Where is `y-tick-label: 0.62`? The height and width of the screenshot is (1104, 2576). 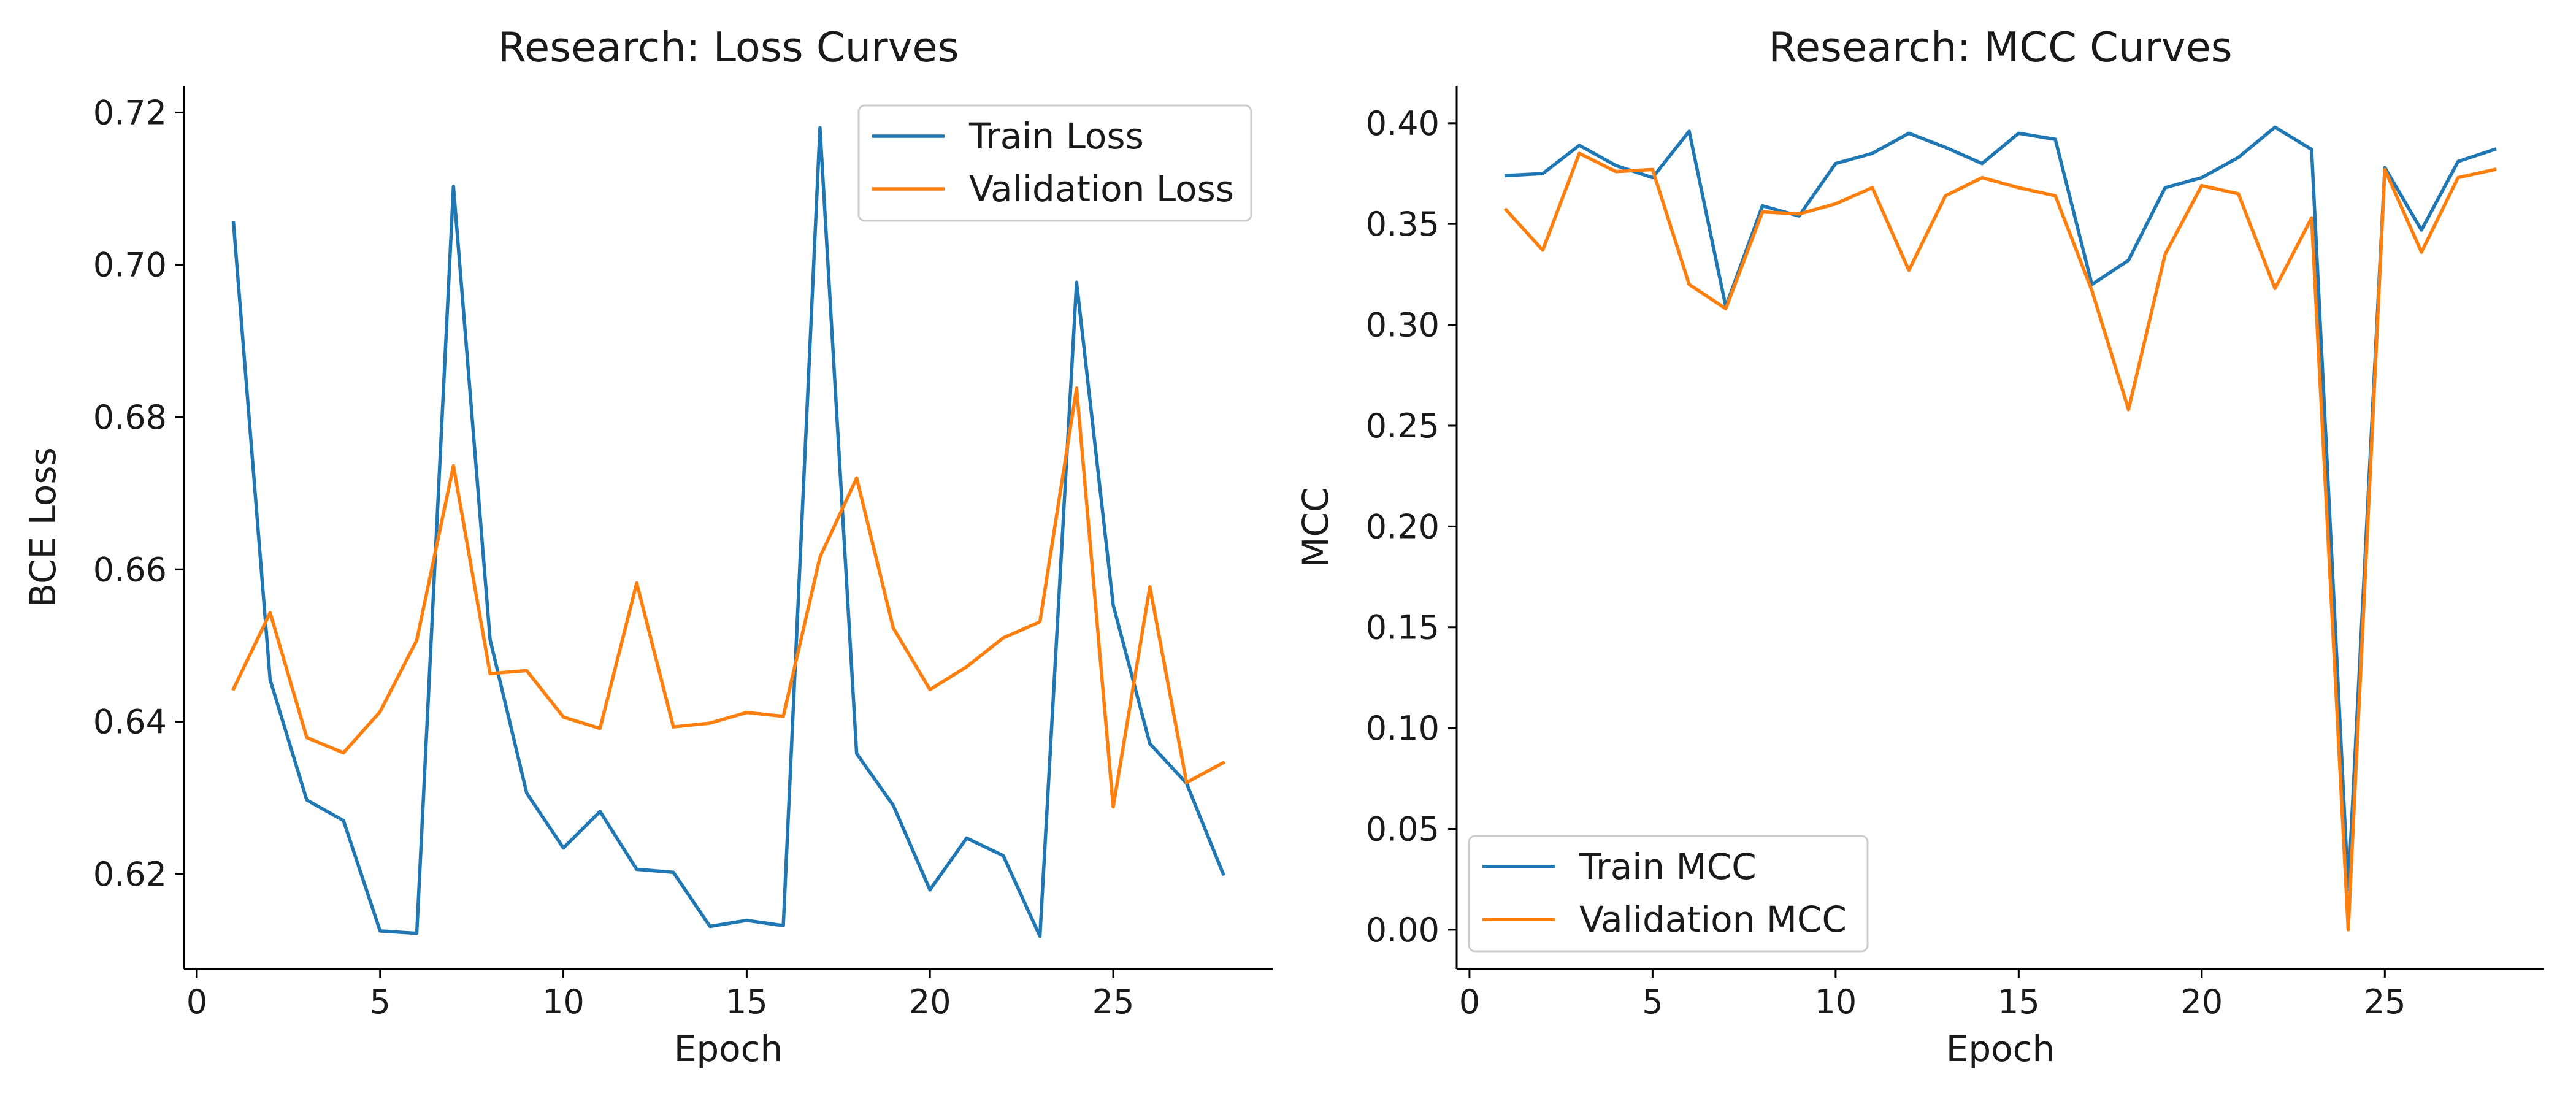 y-tick-label: 0.62 is located at coordinates (130, 874).